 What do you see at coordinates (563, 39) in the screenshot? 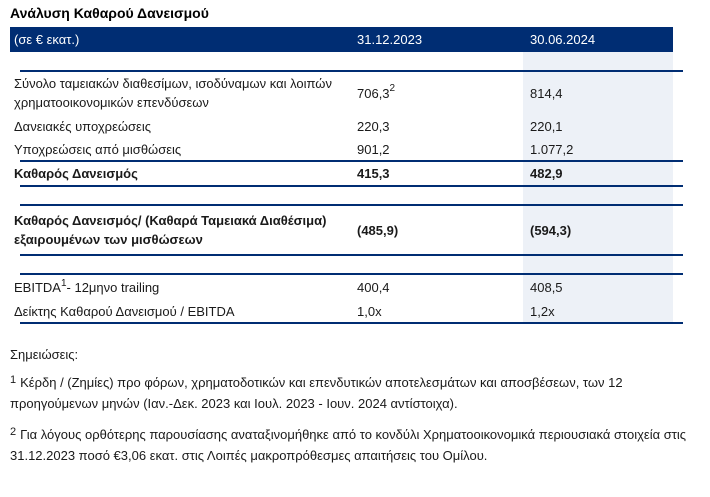
I see `header-col-30-06-2024: 30.06.2024` at bounding box center [563, 39].